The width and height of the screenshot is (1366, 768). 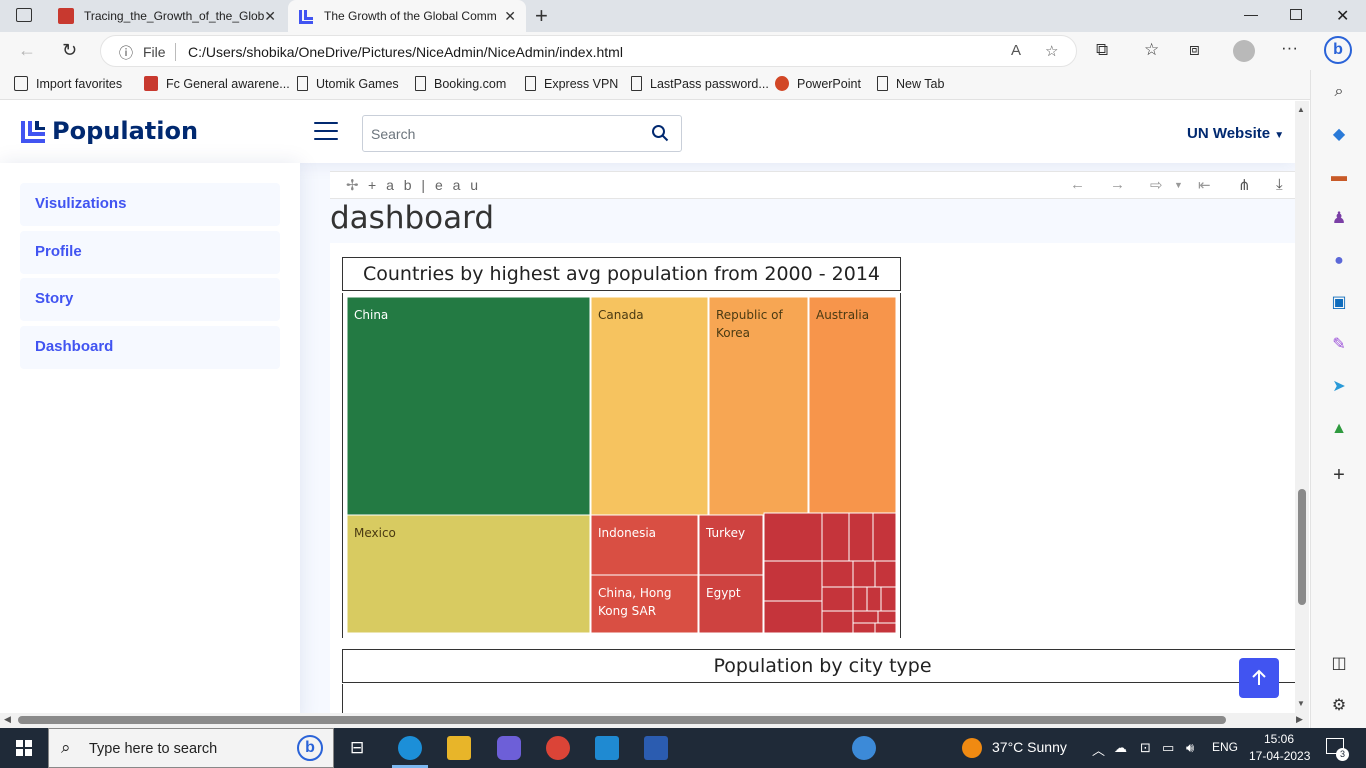 What do you see at coordinates (1279, 184) in the screenshot?
I see `download-icon: ⤓` at bounding box center [1279, 184].